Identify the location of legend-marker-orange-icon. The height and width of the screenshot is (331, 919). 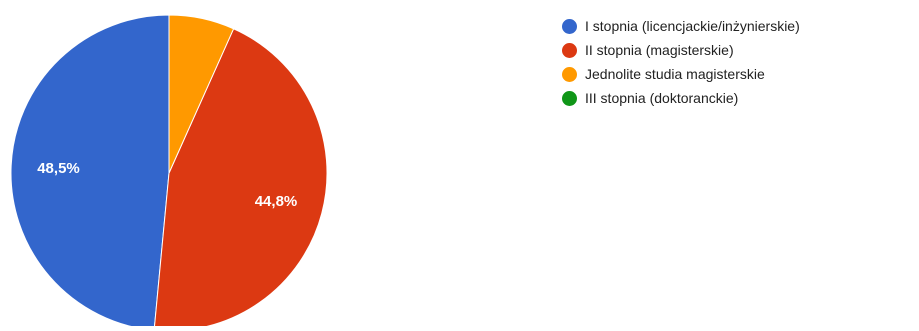
(569, 74).